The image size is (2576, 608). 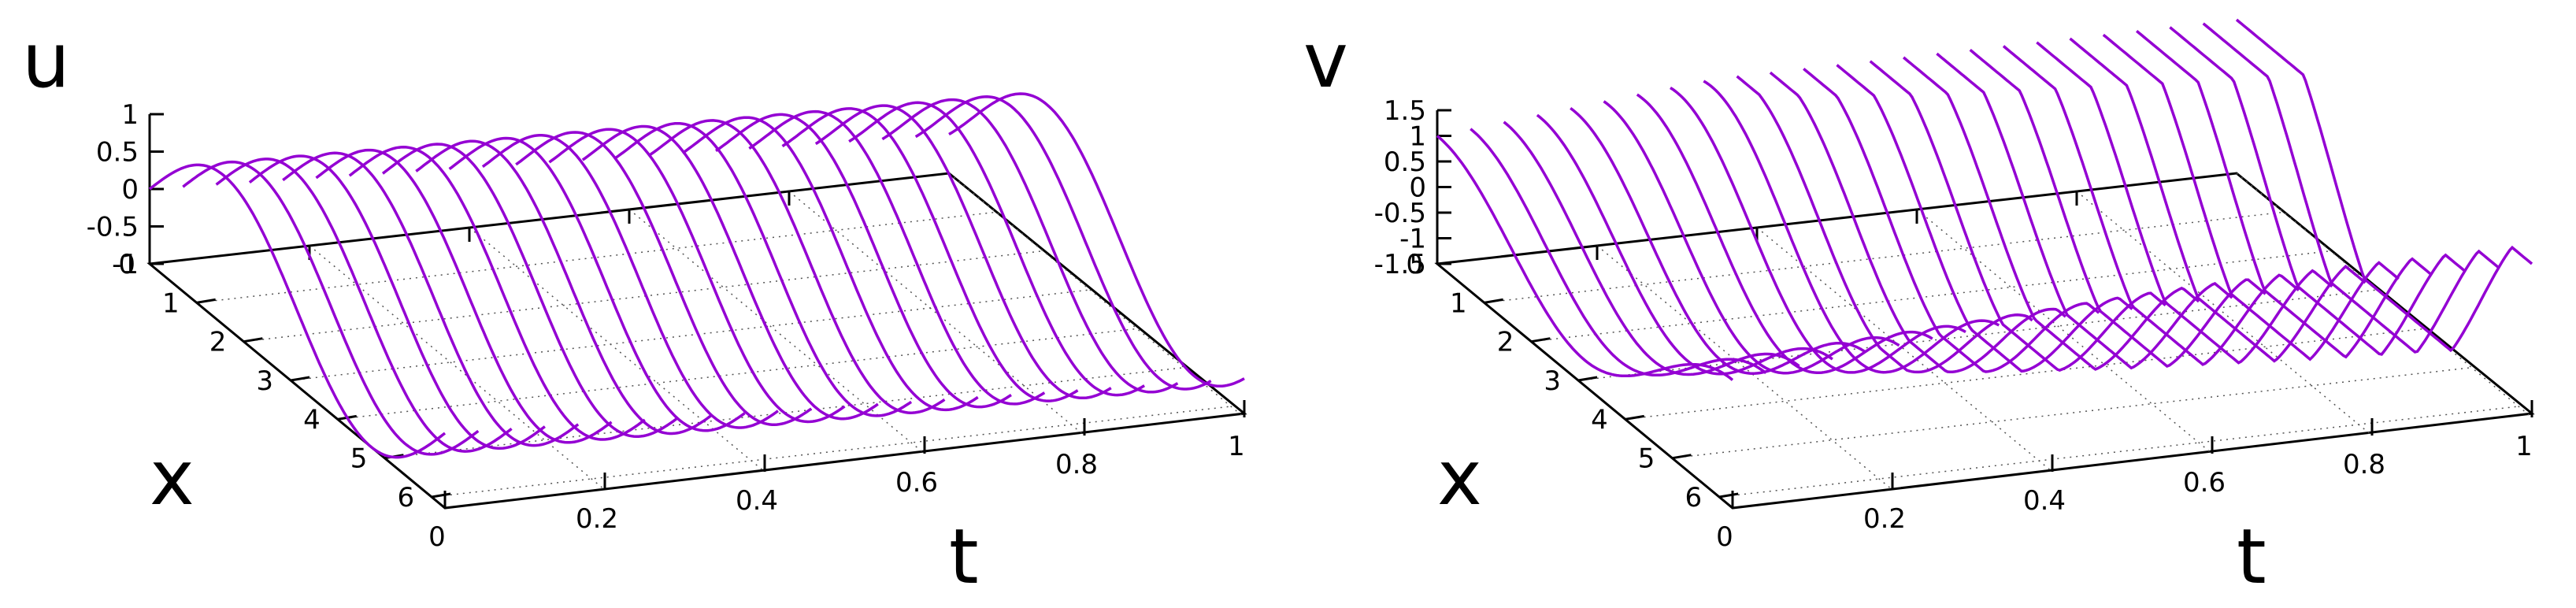 What do you see at coordinates (312, 420) in the screenshot?
I see `x-tick-label: 4` at bounding box center [312, 420].